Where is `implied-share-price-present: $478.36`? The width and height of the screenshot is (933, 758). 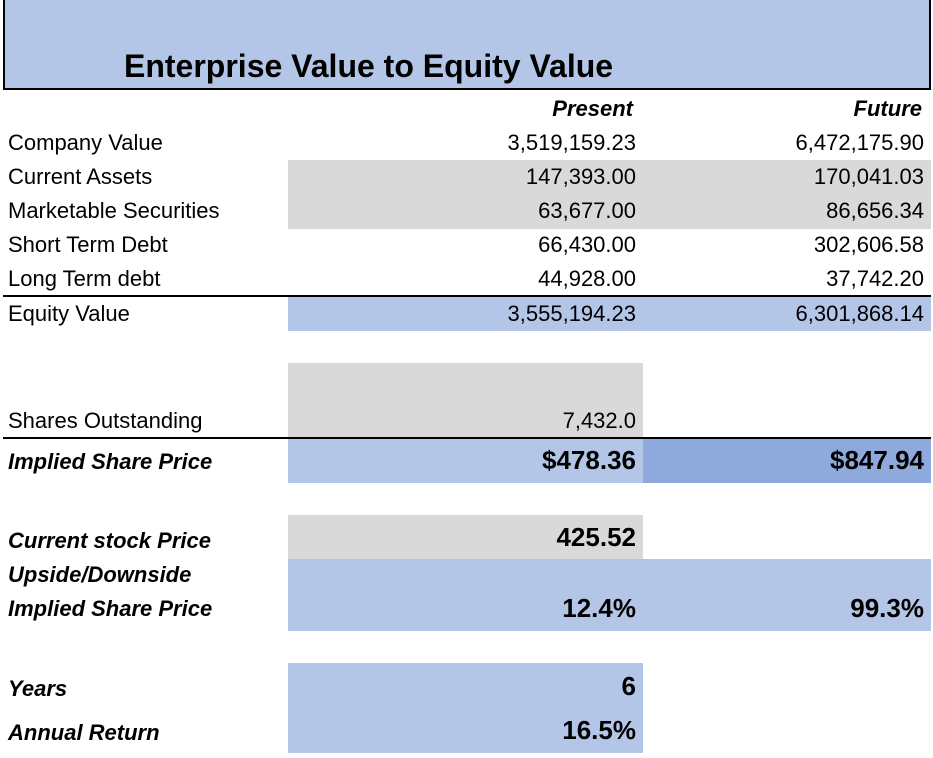 implied-share-price-present: $478.36 is located at coordinates (589, 460).